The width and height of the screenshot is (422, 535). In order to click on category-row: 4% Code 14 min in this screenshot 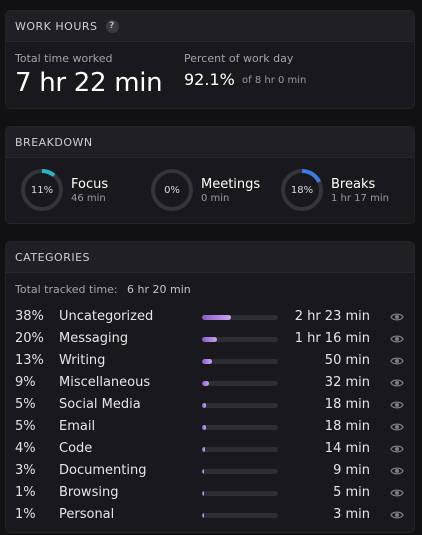, I will do `click(210, 449)`.